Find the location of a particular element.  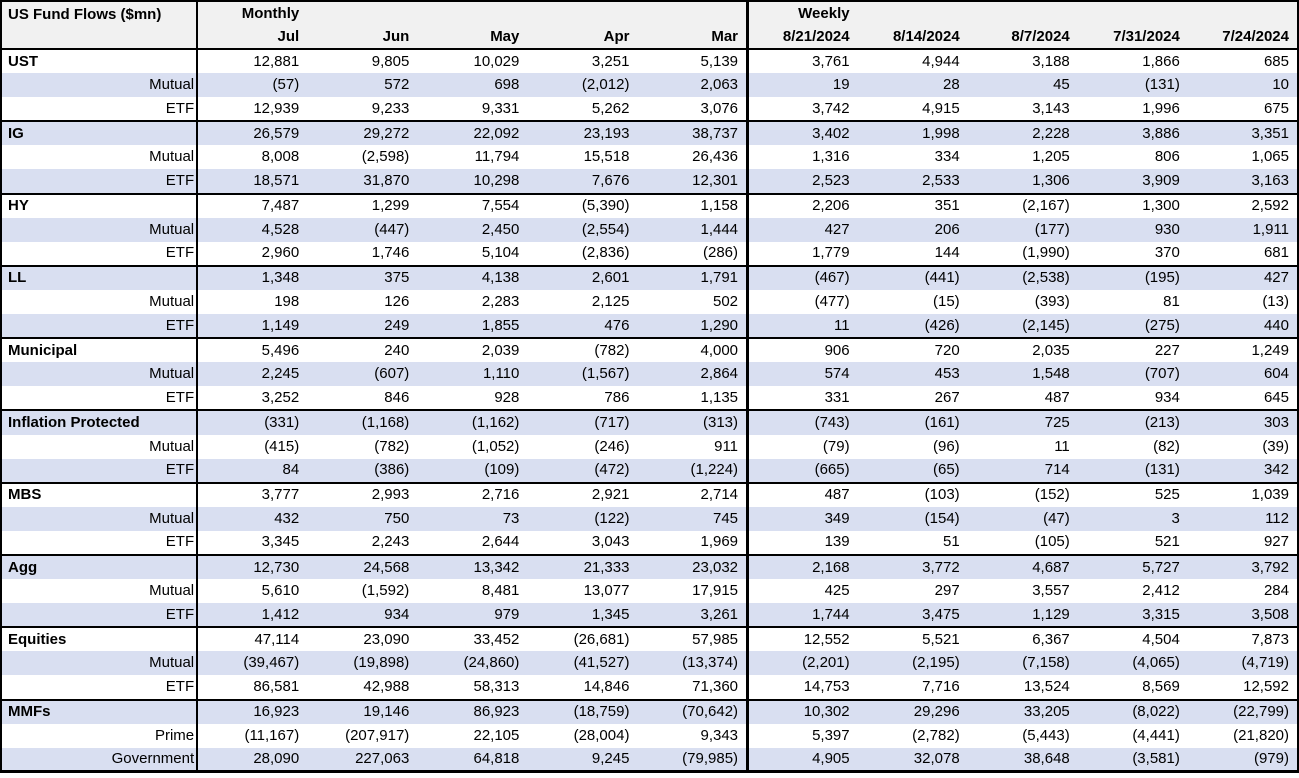

cell-value: 3,345 is located at coordinates (280, 542).